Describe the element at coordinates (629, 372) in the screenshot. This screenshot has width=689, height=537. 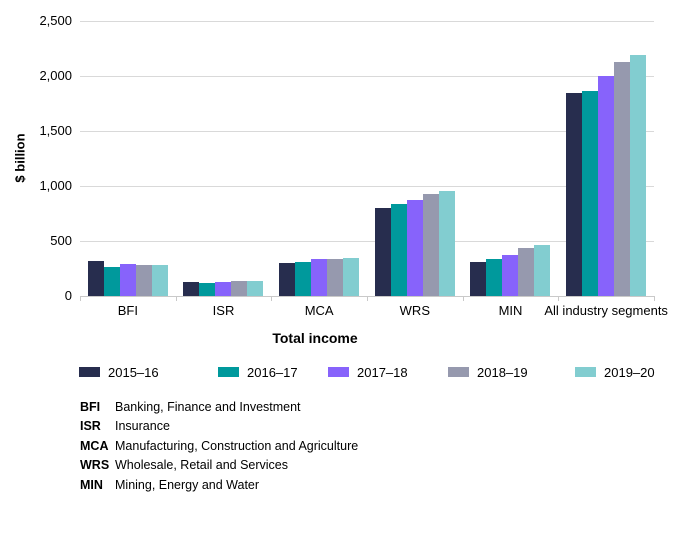
I see `legend-label: 2019–20` at that location.